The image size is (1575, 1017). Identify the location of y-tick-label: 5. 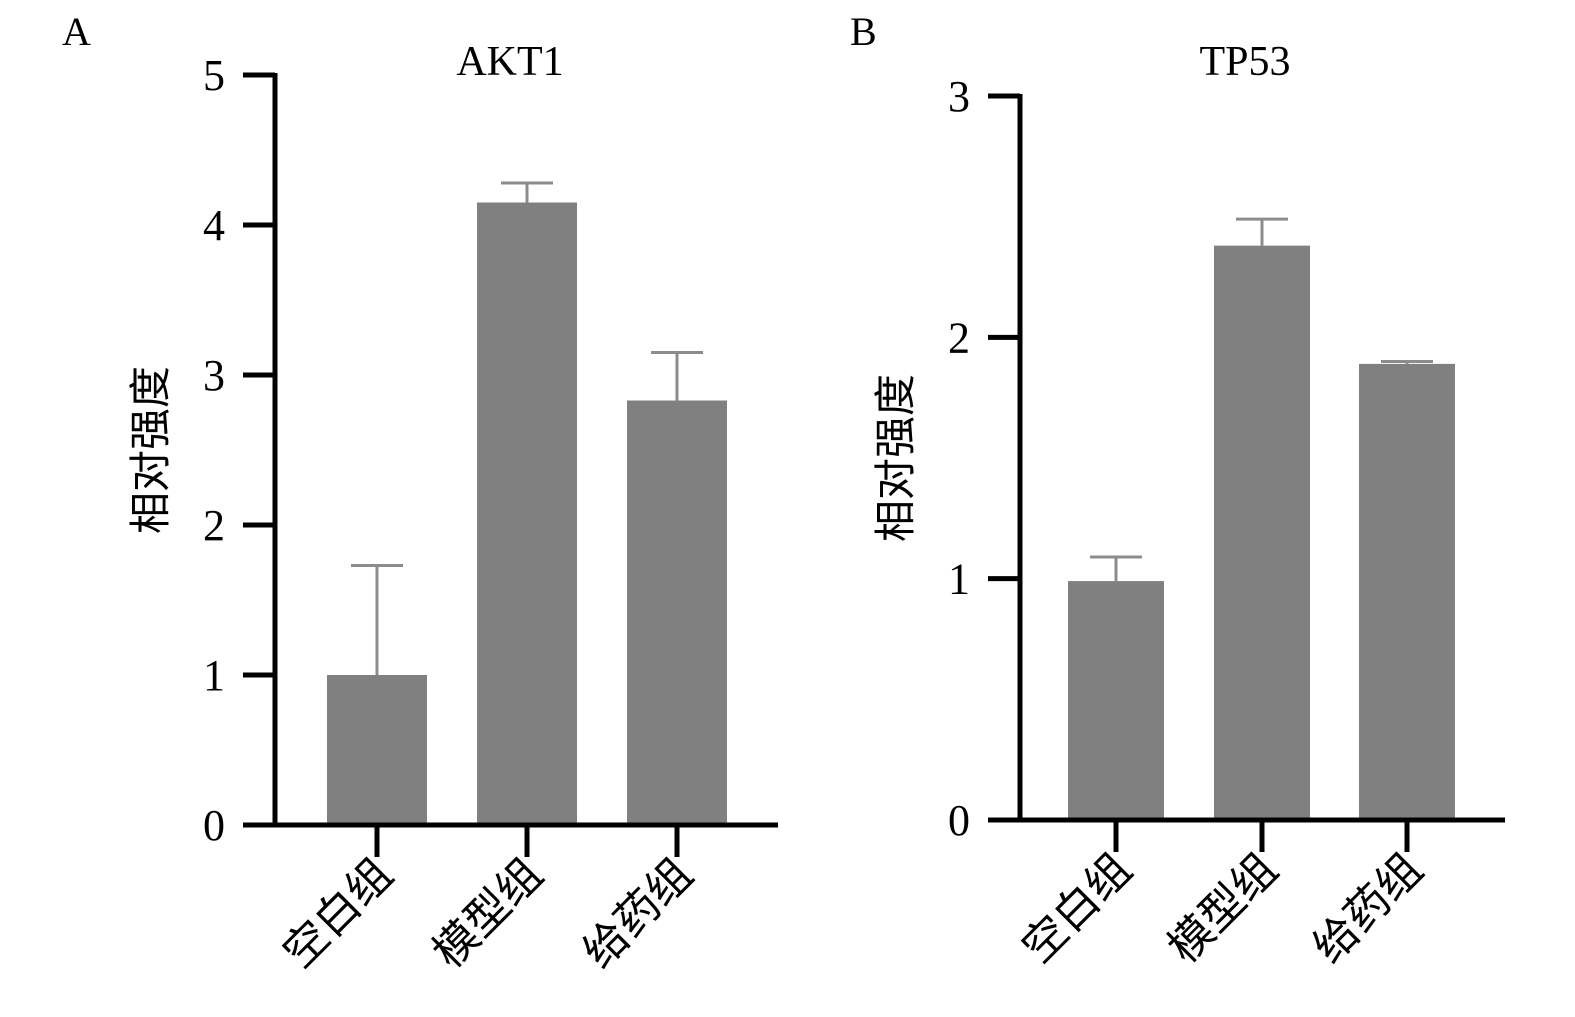
(214, 75).